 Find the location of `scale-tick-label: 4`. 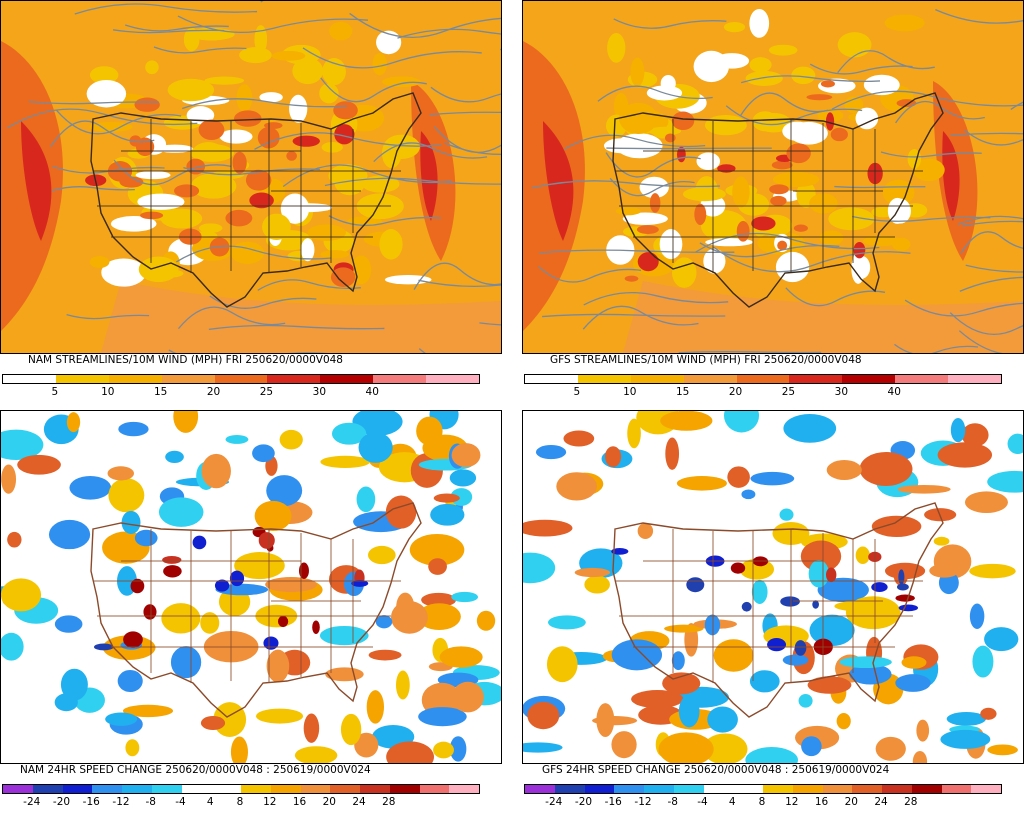

scale-tick-label: 4 is located at coordinates (732, 802).